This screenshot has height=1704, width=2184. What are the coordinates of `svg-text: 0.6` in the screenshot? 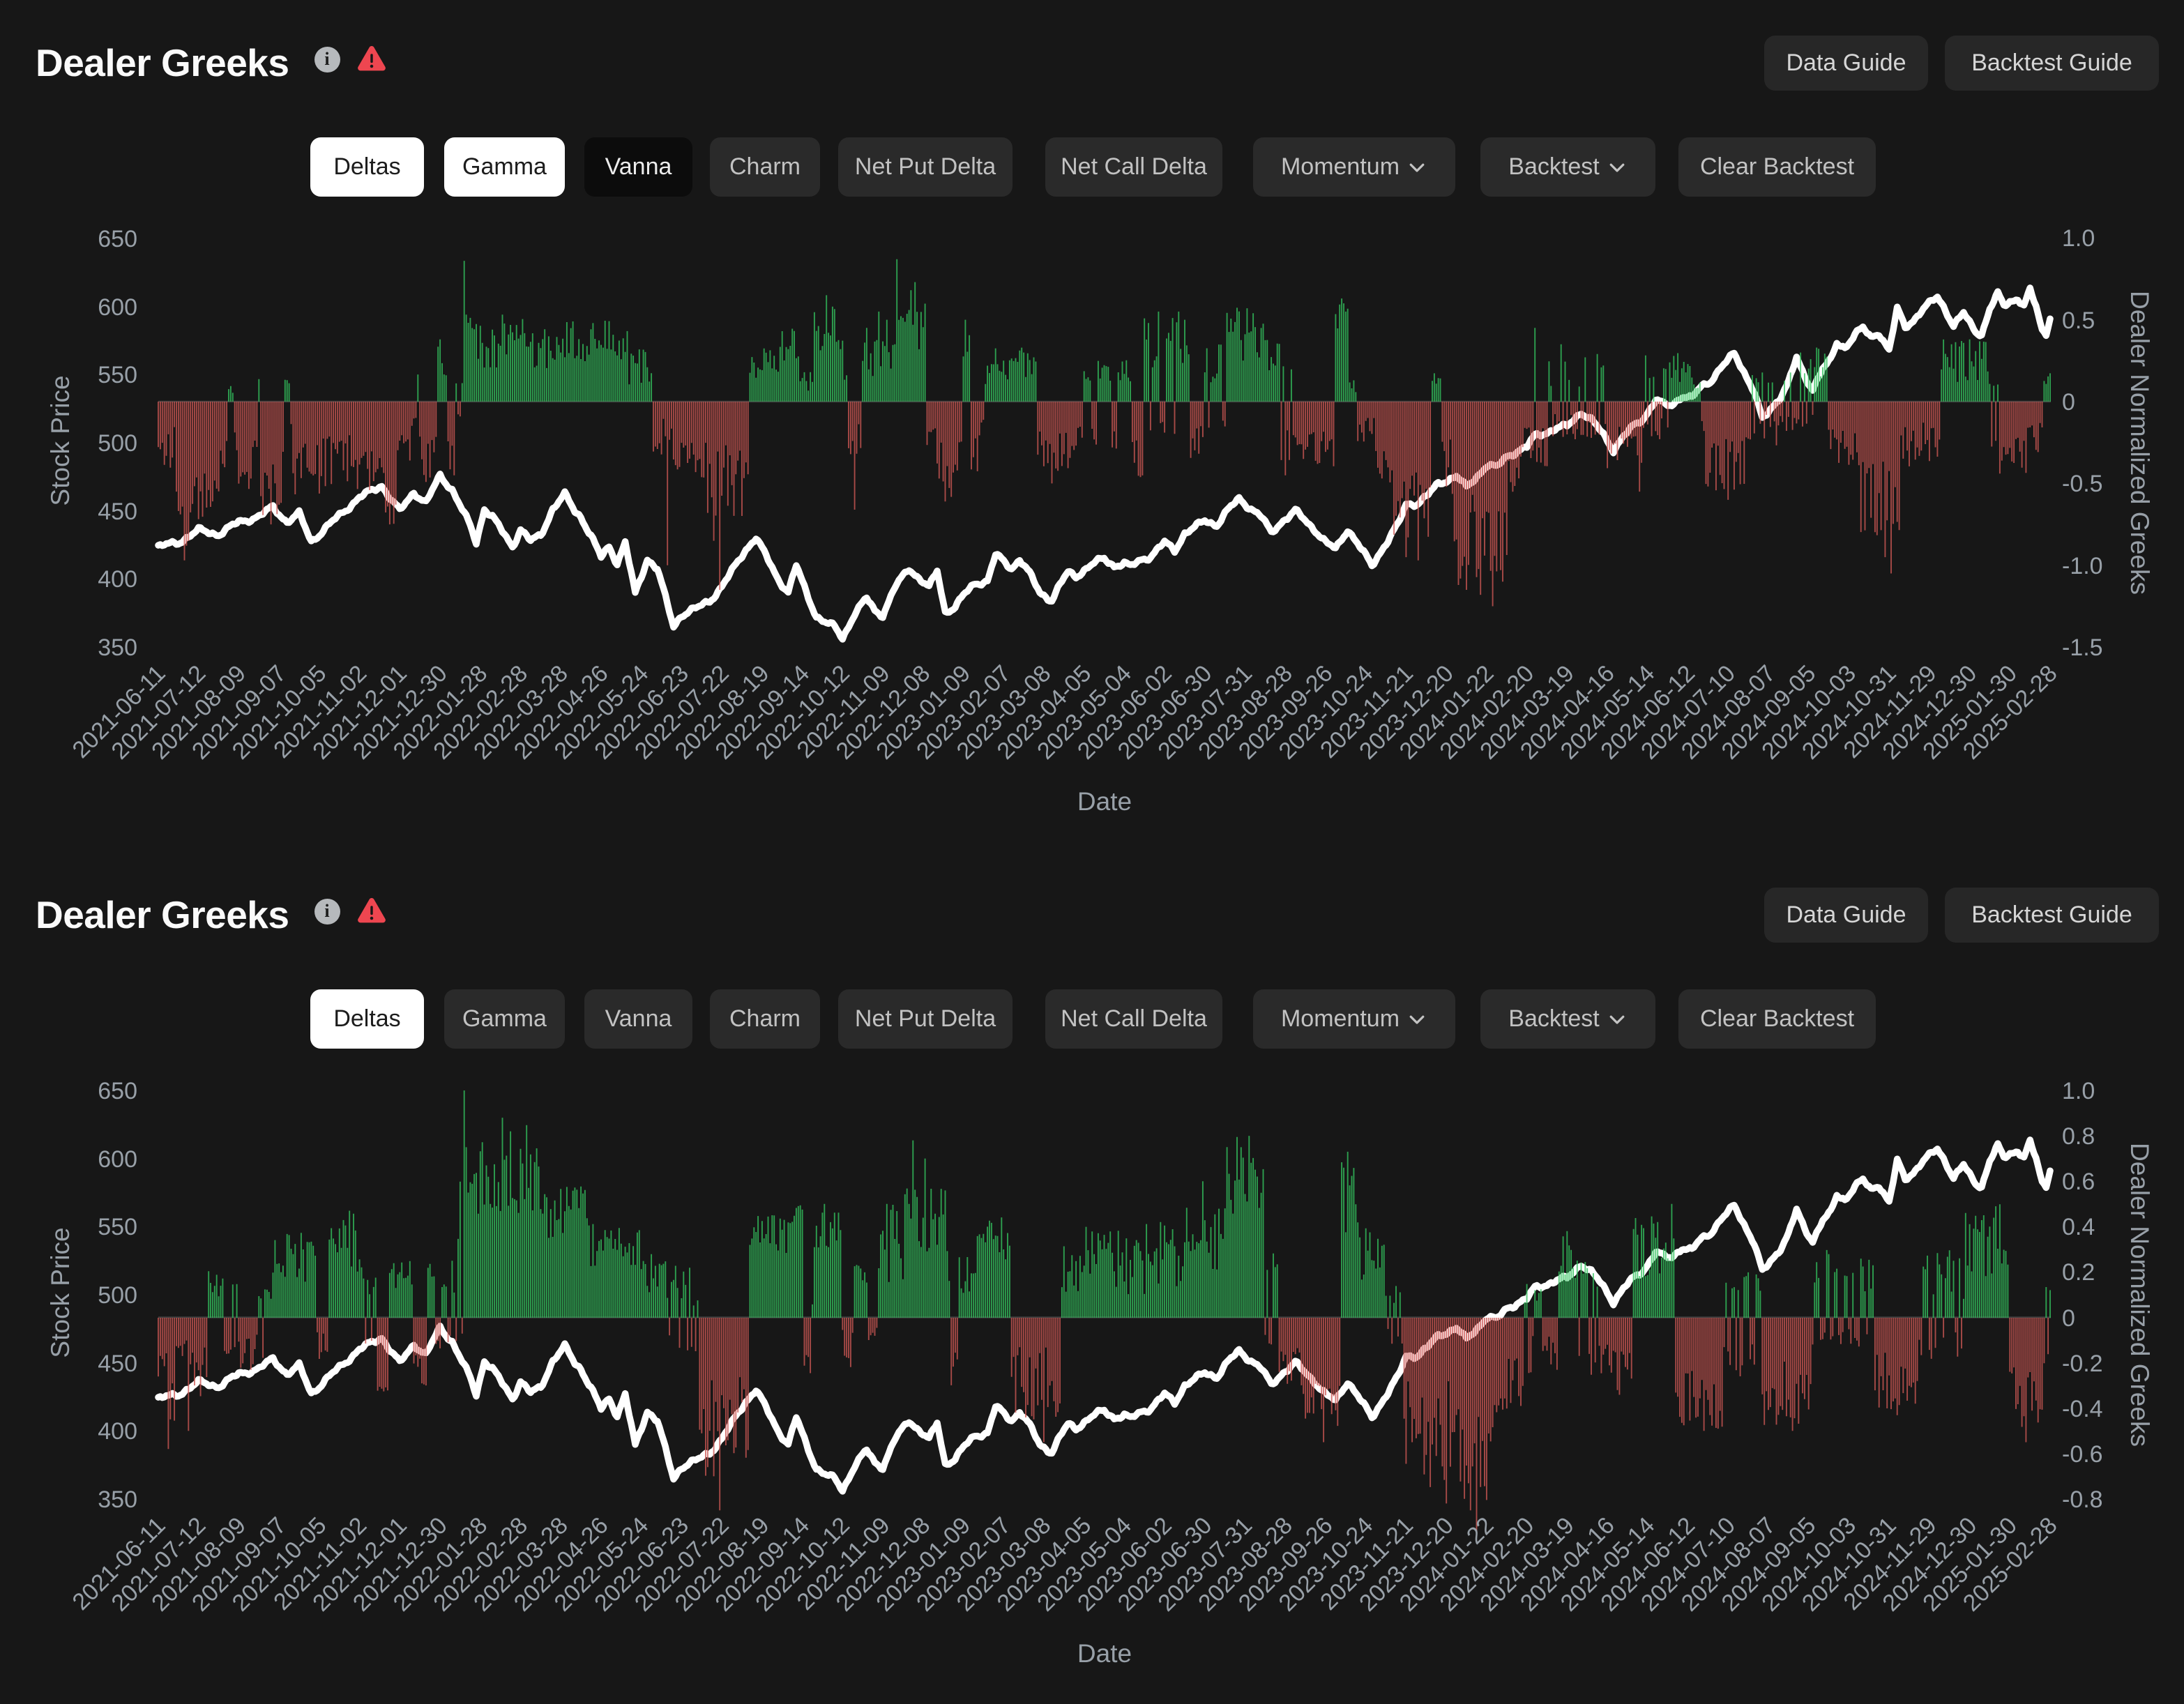 It's located at (2078, 1182).